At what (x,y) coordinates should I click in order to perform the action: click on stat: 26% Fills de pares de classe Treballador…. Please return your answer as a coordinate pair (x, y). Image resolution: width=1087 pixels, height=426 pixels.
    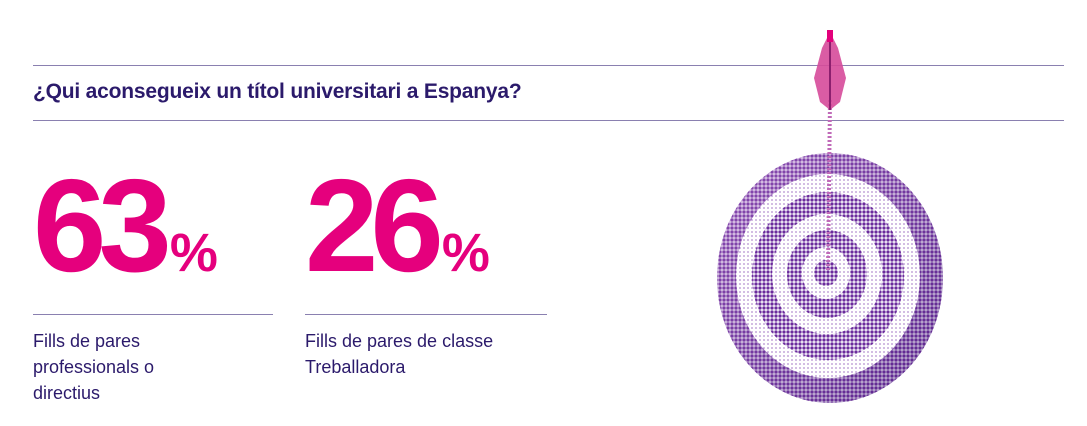
    Looking at the image, I should click on (426, 270).